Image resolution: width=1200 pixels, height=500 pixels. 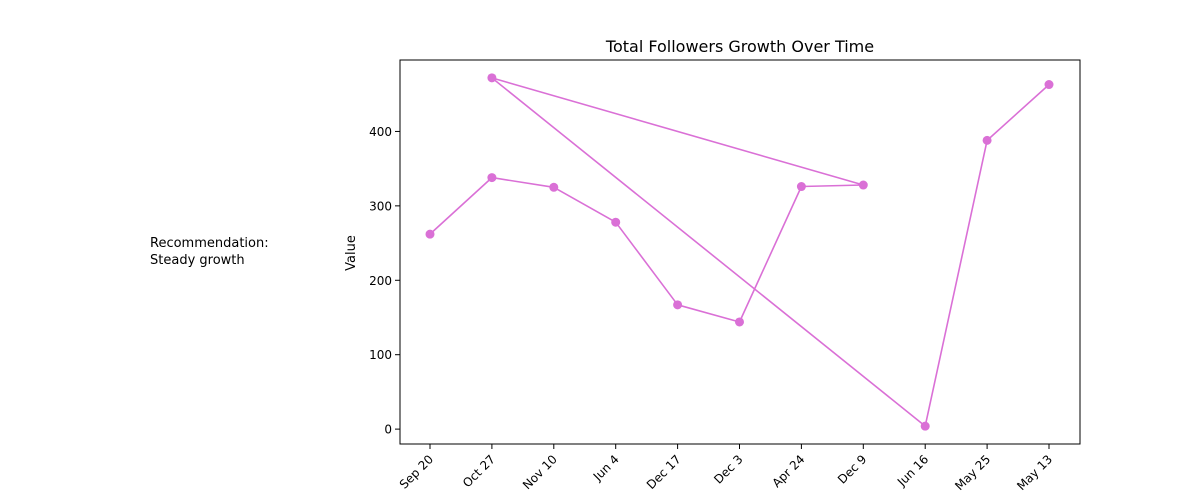 I want to click on y-tick-label: 200, so click(x=380, y=281).